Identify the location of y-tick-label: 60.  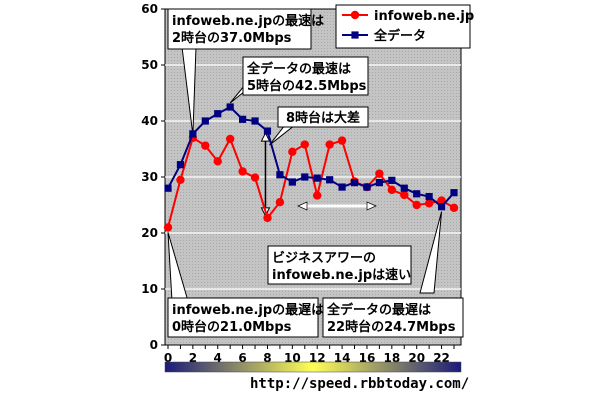
(149, 9).